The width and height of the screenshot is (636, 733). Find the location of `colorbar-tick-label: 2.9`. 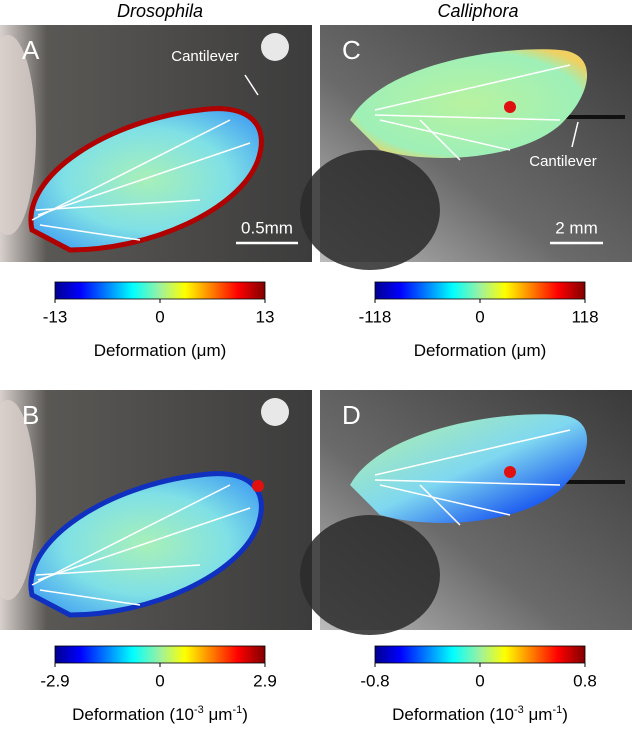

colorbar-tick-label: 2.9 is located at coordinates (265, 680).